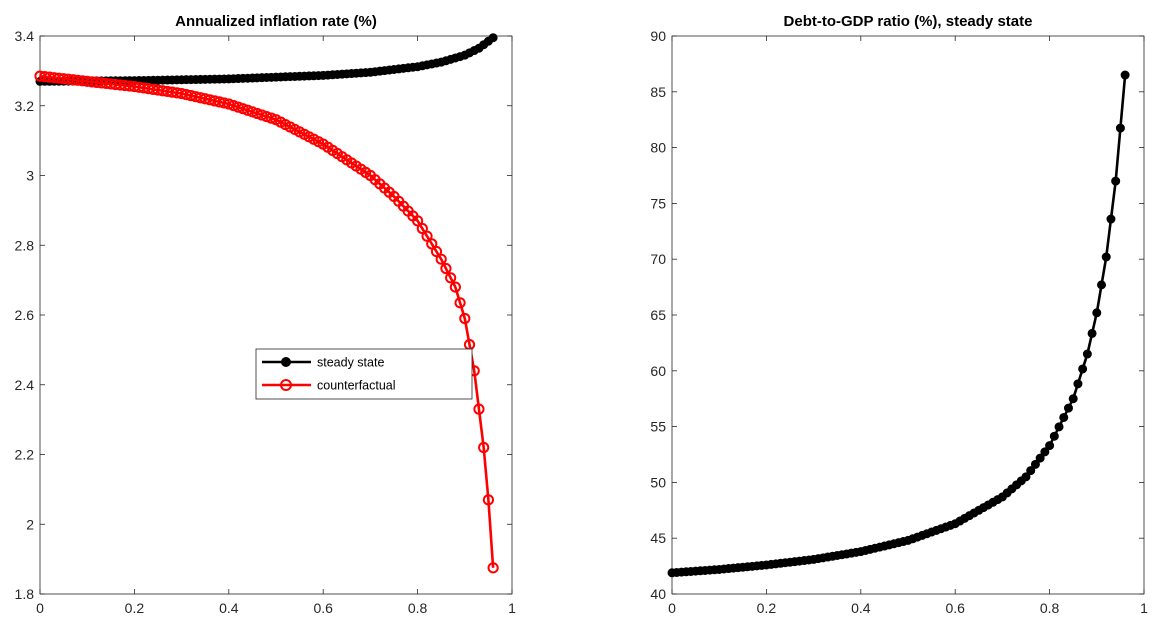 The width and height of the screenshot is (1161, 628). Describe the element at coordinates (356, 386) in the screenshot. I see `legend-label: counterfactual` at that location.